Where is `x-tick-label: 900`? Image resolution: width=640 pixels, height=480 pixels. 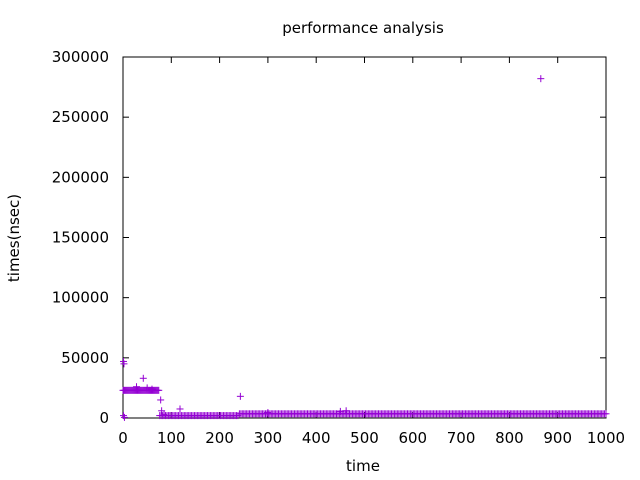
x-tick-label: 900 is located at coordinates (557, 438).